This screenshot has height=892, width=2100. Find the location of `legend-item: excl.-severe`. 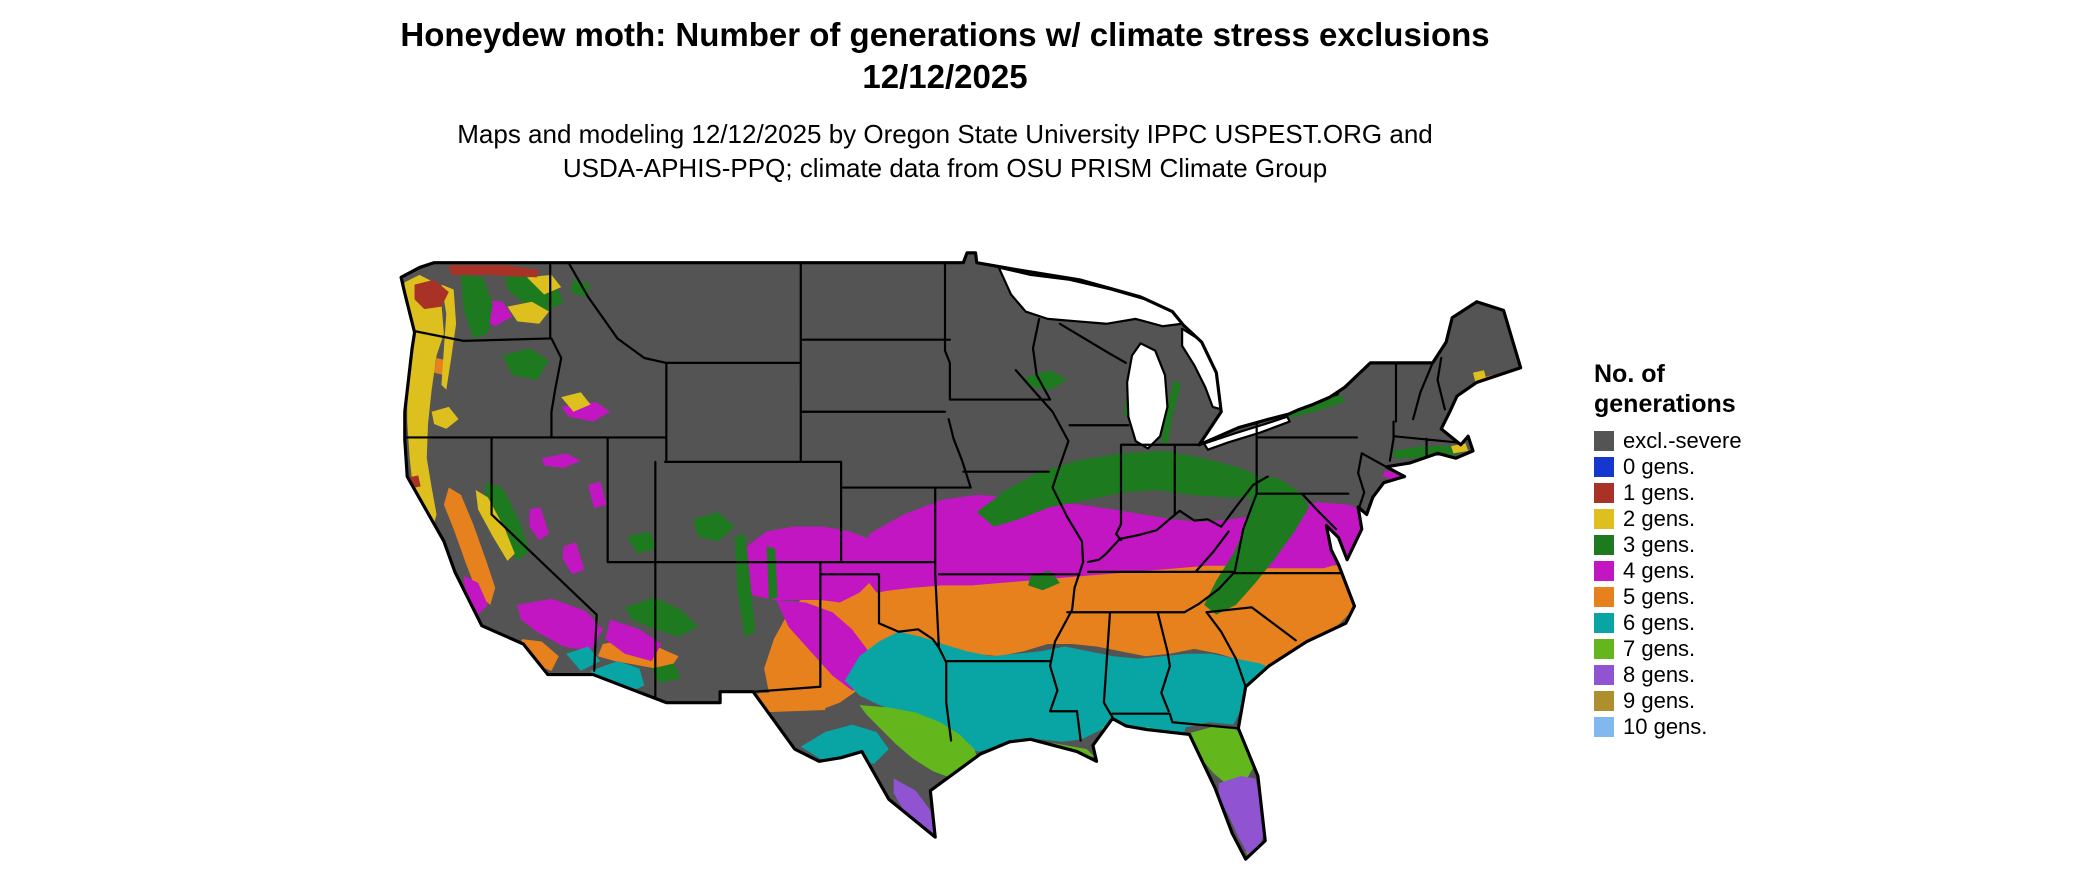

legend-item: excl.-severe is located at coordinates (1724, 440).